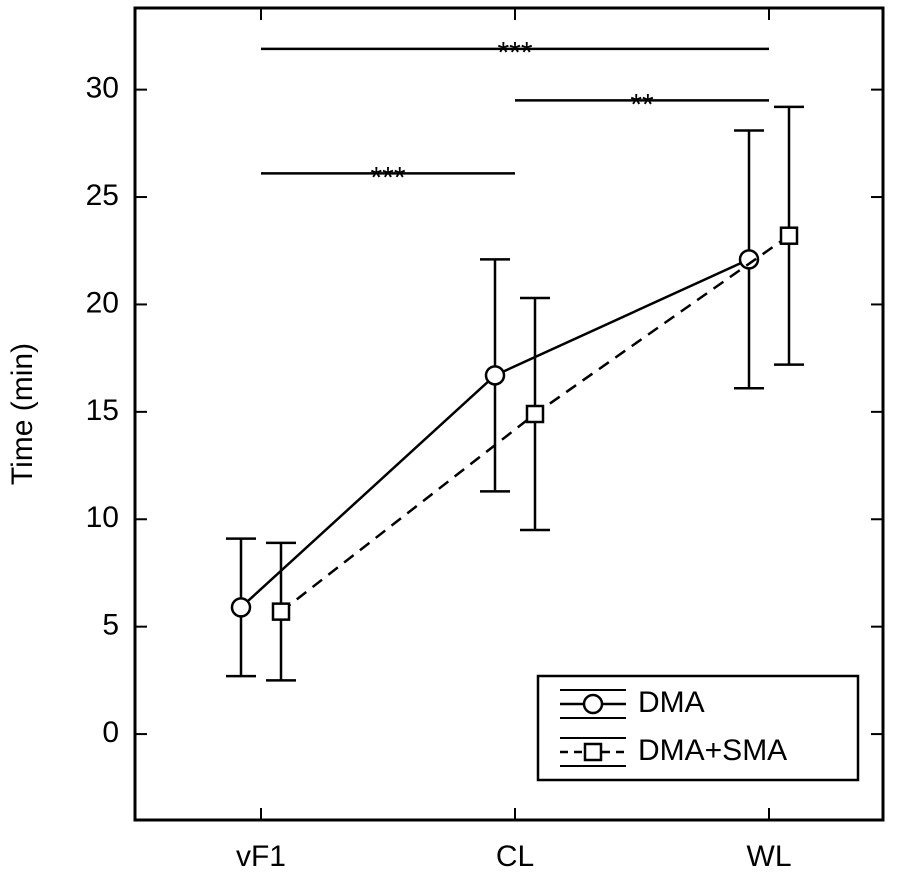 The width and height of the screenshot is (900, 883). Describe the element at coordinates (261, 856) in the screenshot. I see `x-tick-label: vF1` at that location.